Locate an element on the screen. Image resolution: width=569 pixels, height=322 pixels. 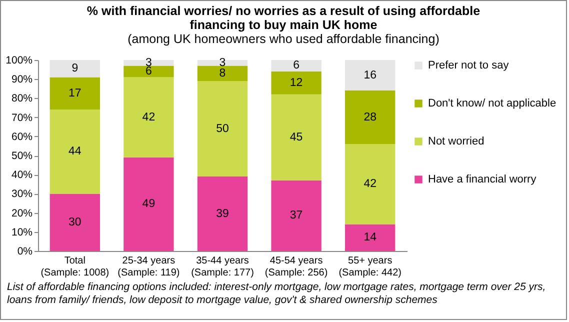
x-tick-label: 35-44 years (Sample: 177) is located at coordinates (222, 267).